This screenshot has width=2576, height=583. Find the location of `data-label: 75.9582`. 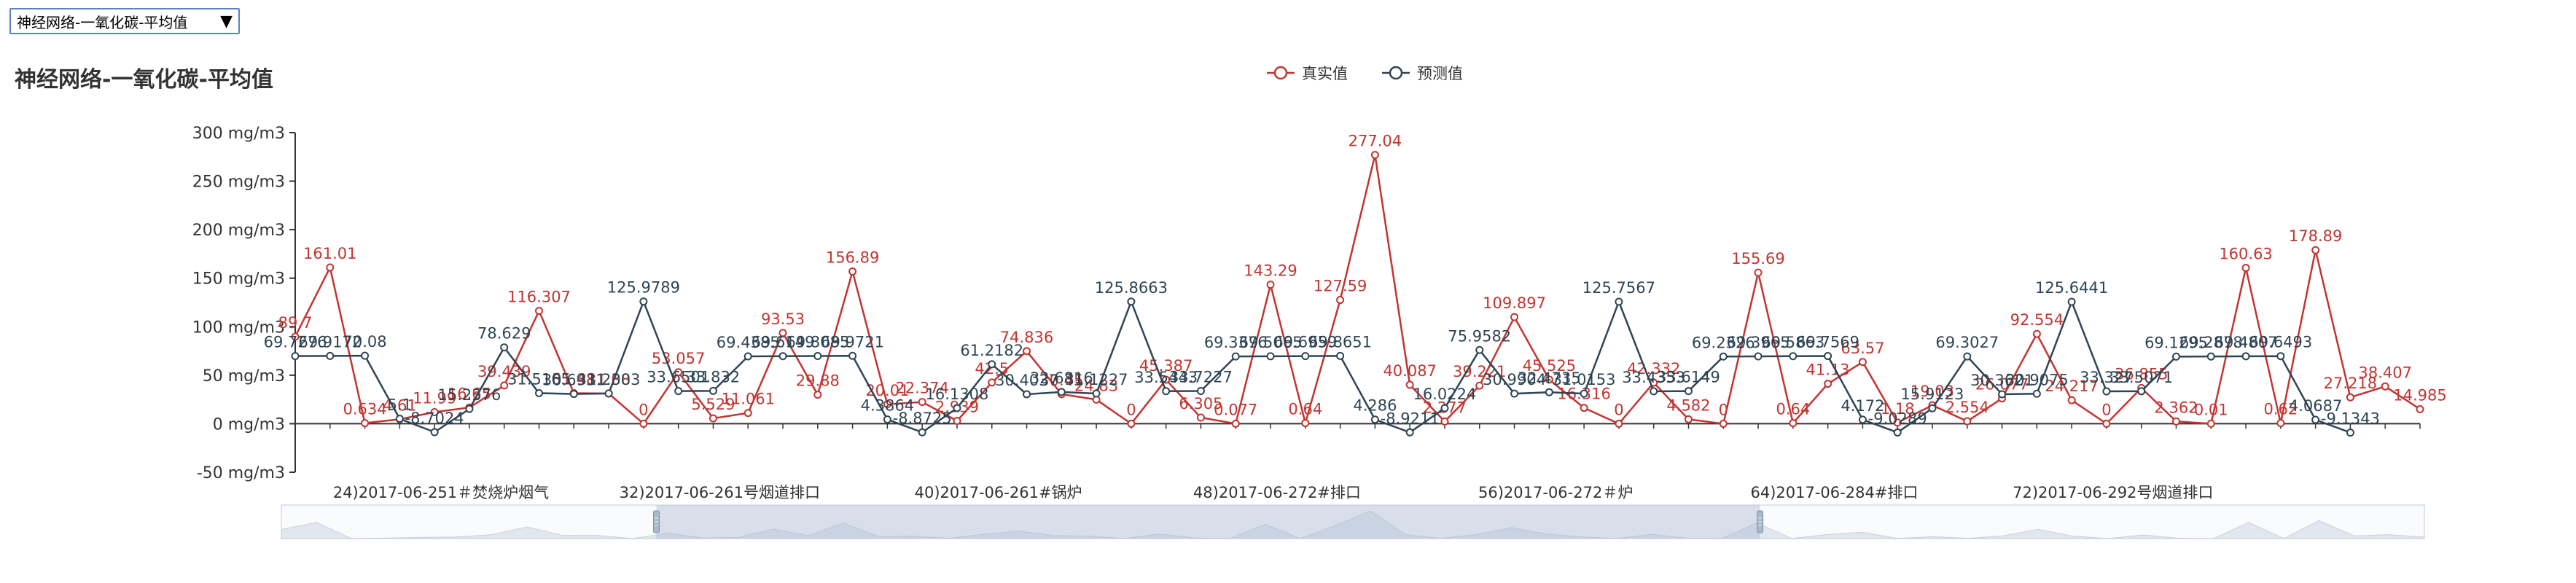

data-label: 75.9582 is located at coordinates (1479, 336).